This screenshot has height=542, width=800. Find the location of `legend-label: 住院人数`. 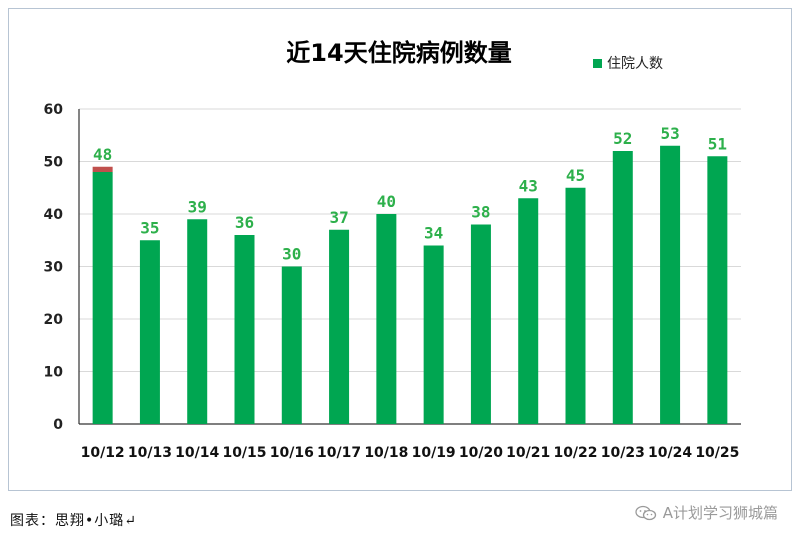

legend-label: 住院人数 is located at coordinates (635, 64).